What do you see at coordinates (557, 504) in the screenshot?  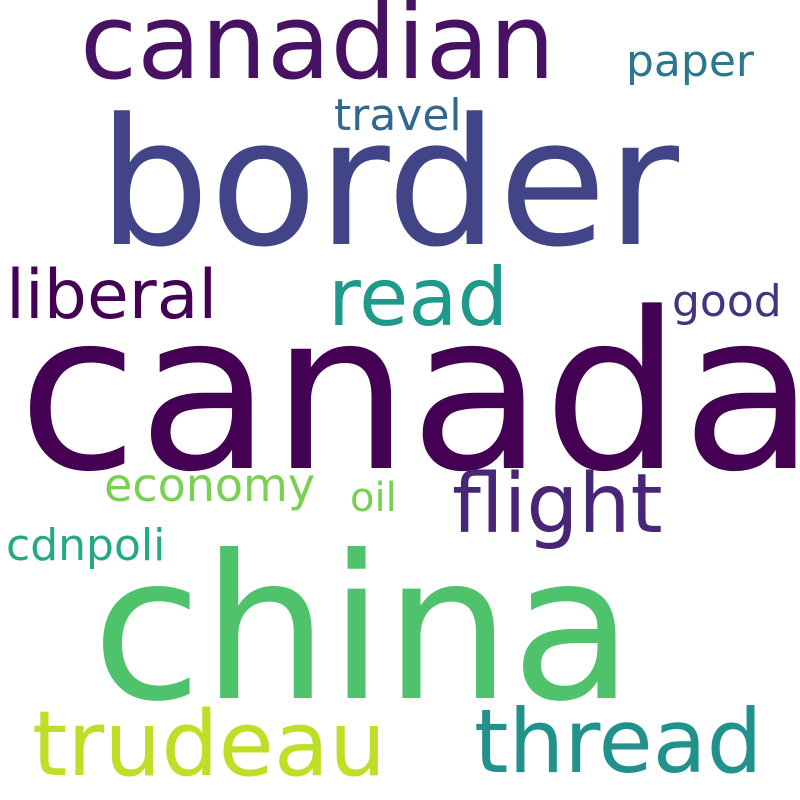 I see `word-flight: flight` at bounding box center [557, 504].